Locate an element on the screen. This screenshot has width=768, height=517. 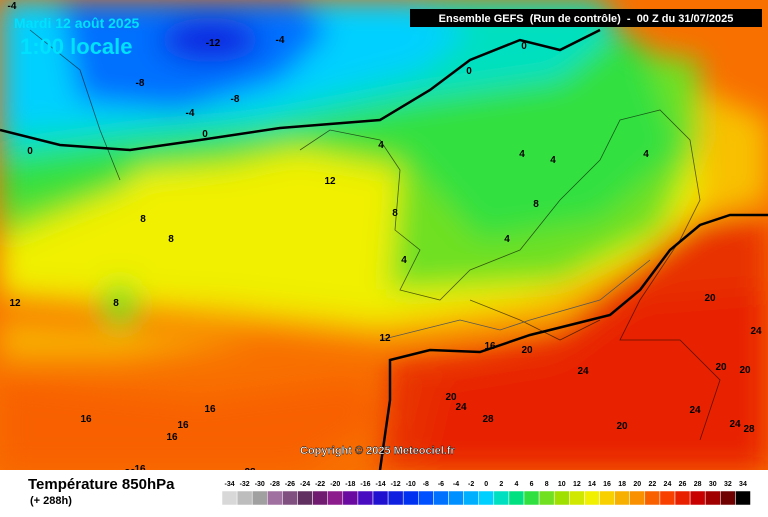
copyright: Copyright © 2025 Meteociel.fr is located at coordinates (378, 451).